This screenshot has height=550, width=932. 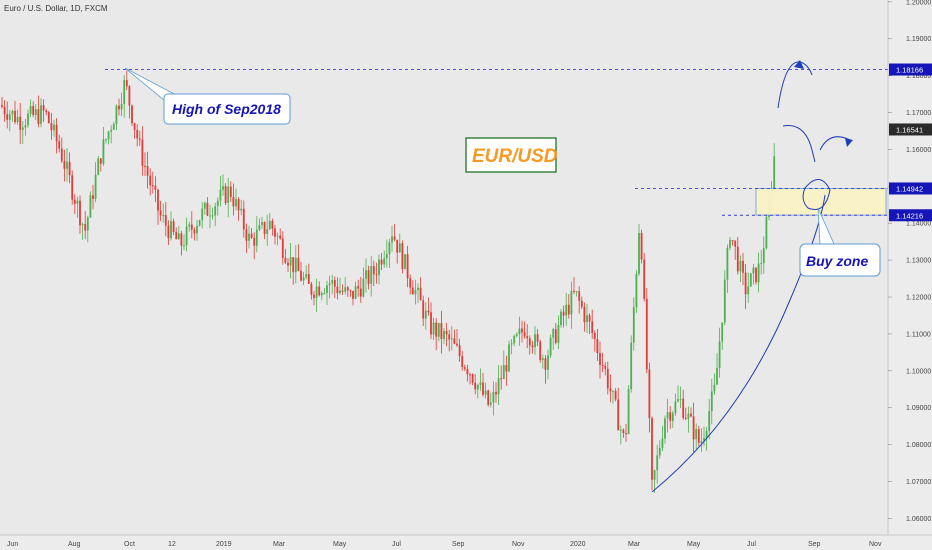 I want to click on y-tick-label: 1.10000, so click(x=918, y=371).